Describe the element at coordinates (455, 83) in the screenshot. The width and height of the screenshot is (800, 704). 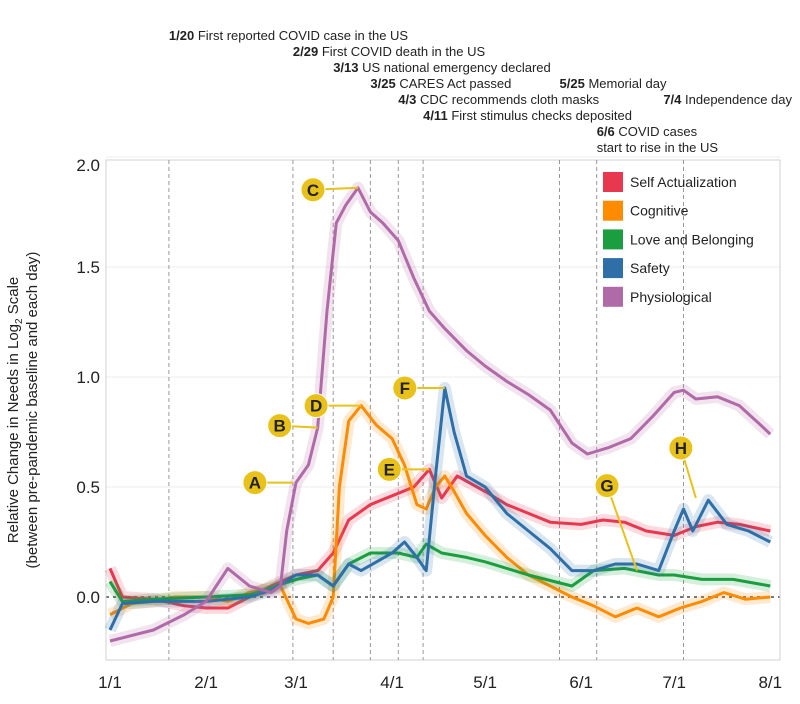
I see `event-text: CARES Act passed` at that location.